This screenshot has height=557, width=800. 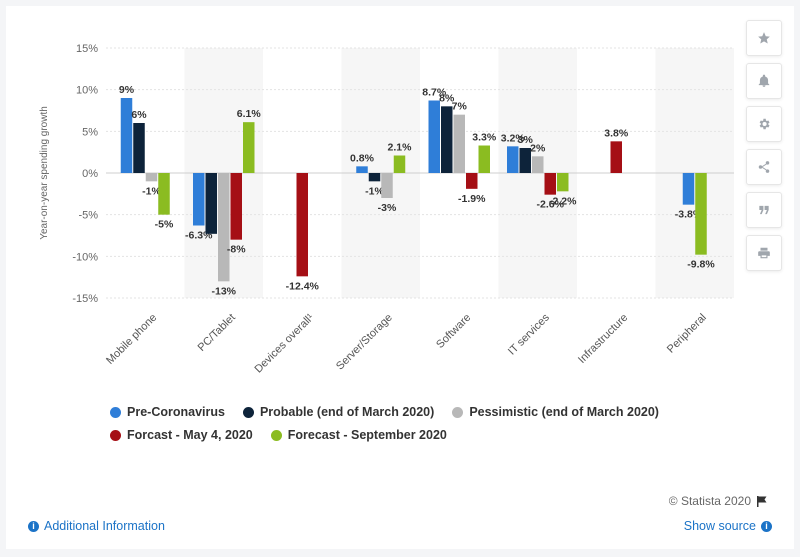 I want to click on x-tick-label: PC/Tablet, so click(x=217, y=333).